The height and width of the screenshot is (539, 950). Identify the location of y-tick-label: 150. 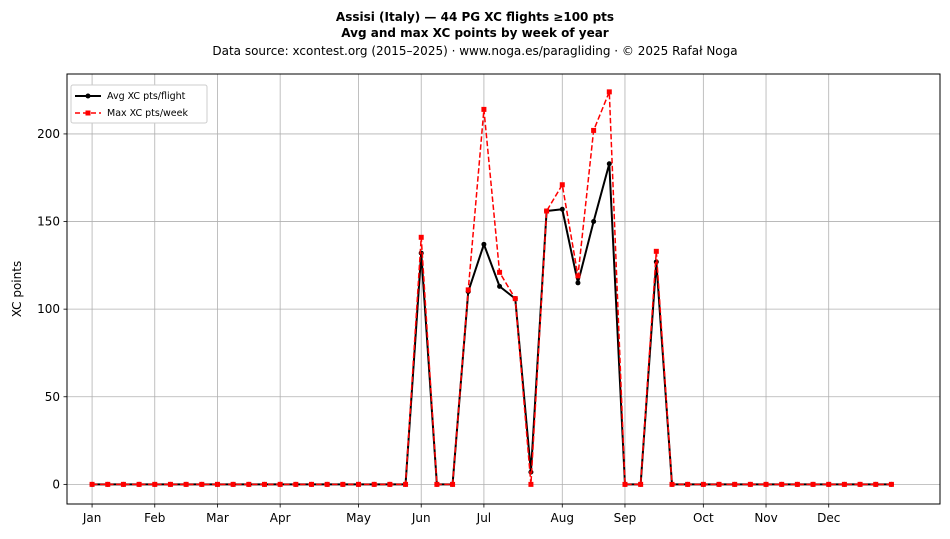
(48, 222).